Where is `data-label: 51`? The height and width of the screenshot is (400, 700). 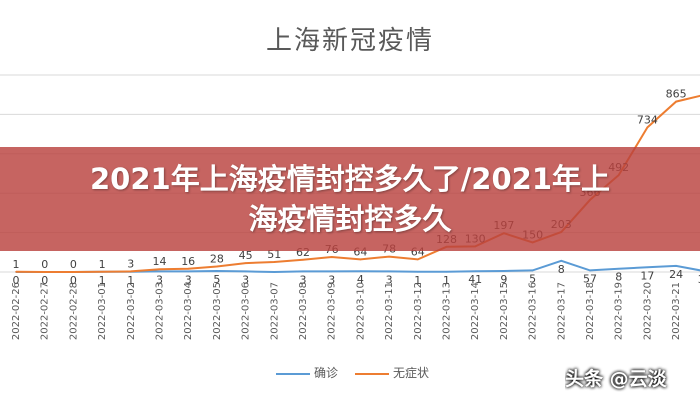
data-label: 51 is located at coordinates (274, 254).